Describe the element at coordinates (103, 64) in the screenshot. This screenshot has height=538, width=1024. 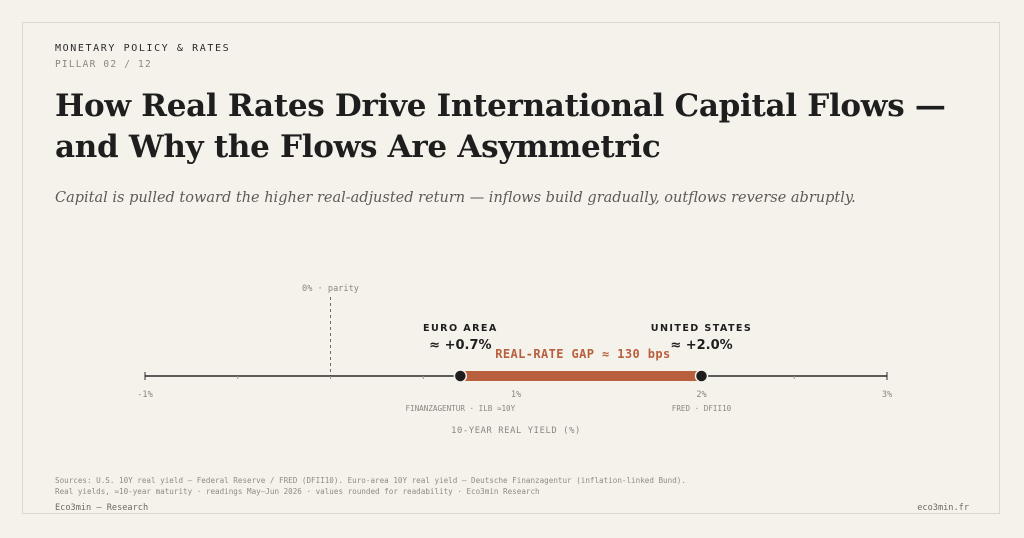
I see `pillar-counter: PILLAR 02 / 12` at that location.